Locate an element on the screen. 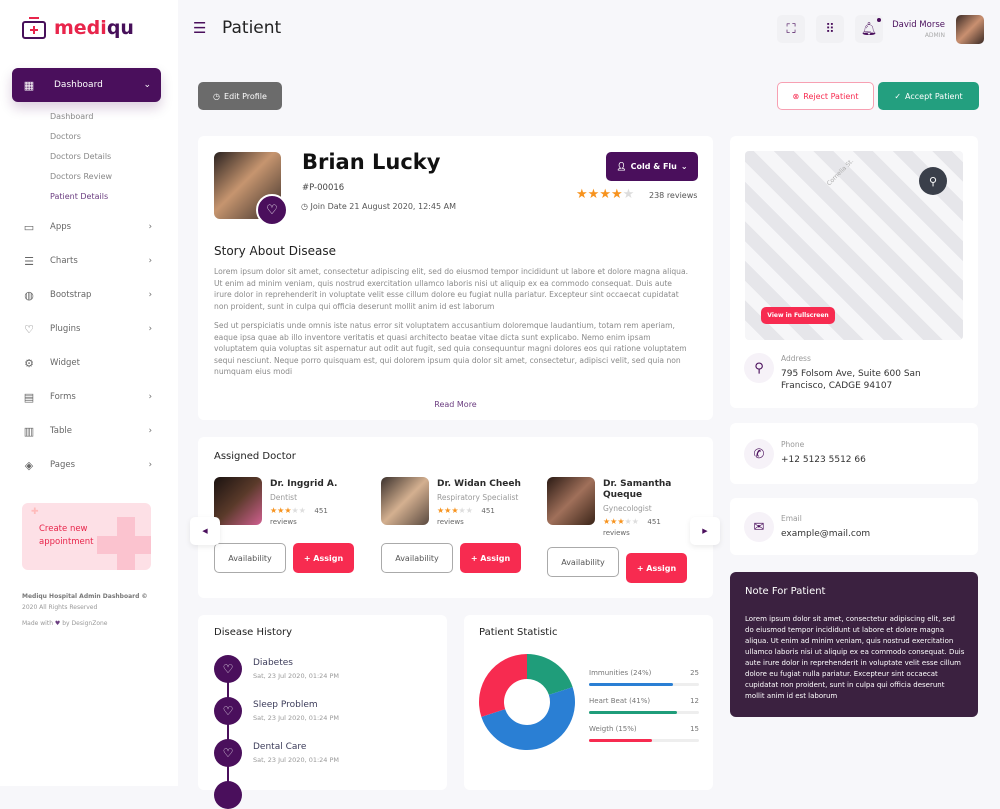 The image size is (1000, 809). sidebar-item-label: Table is located at coordinates (61, 431).